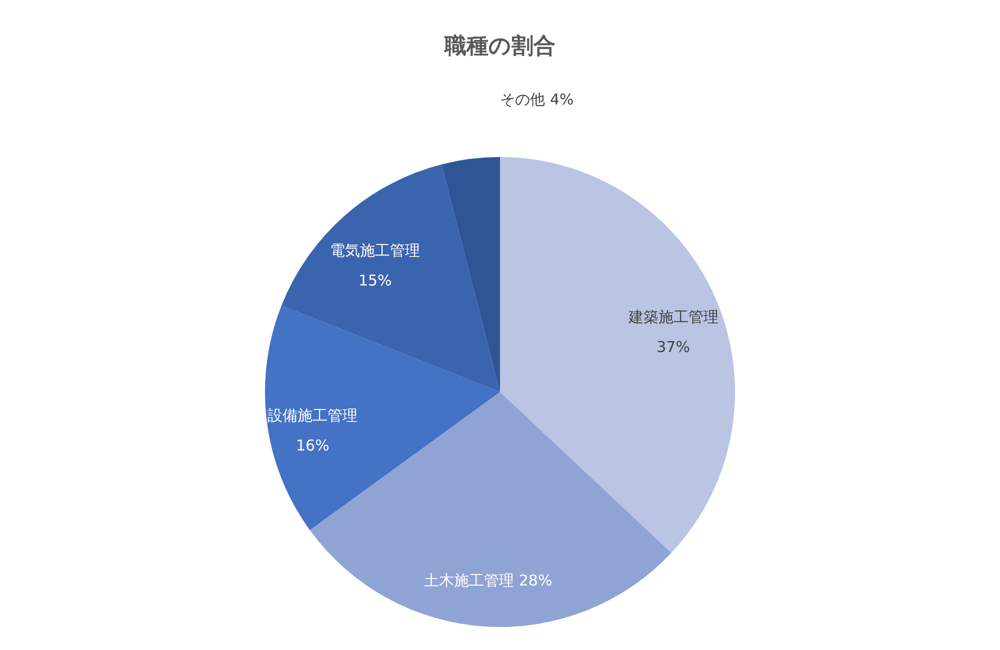  I want to click on slice-label: 電気施工管理, so click(375, 250).